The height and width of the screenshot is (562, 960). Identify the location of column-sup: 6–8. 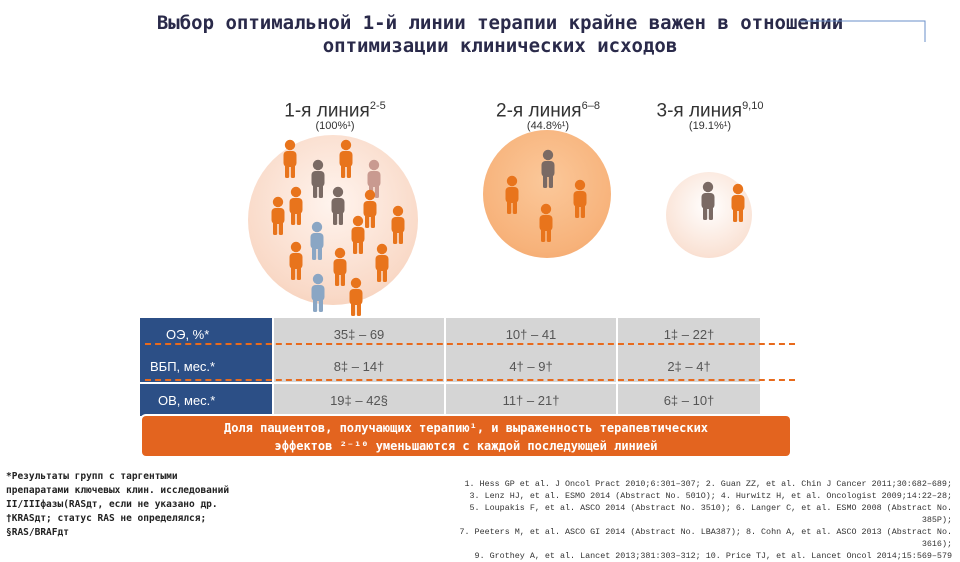
(590, 106).